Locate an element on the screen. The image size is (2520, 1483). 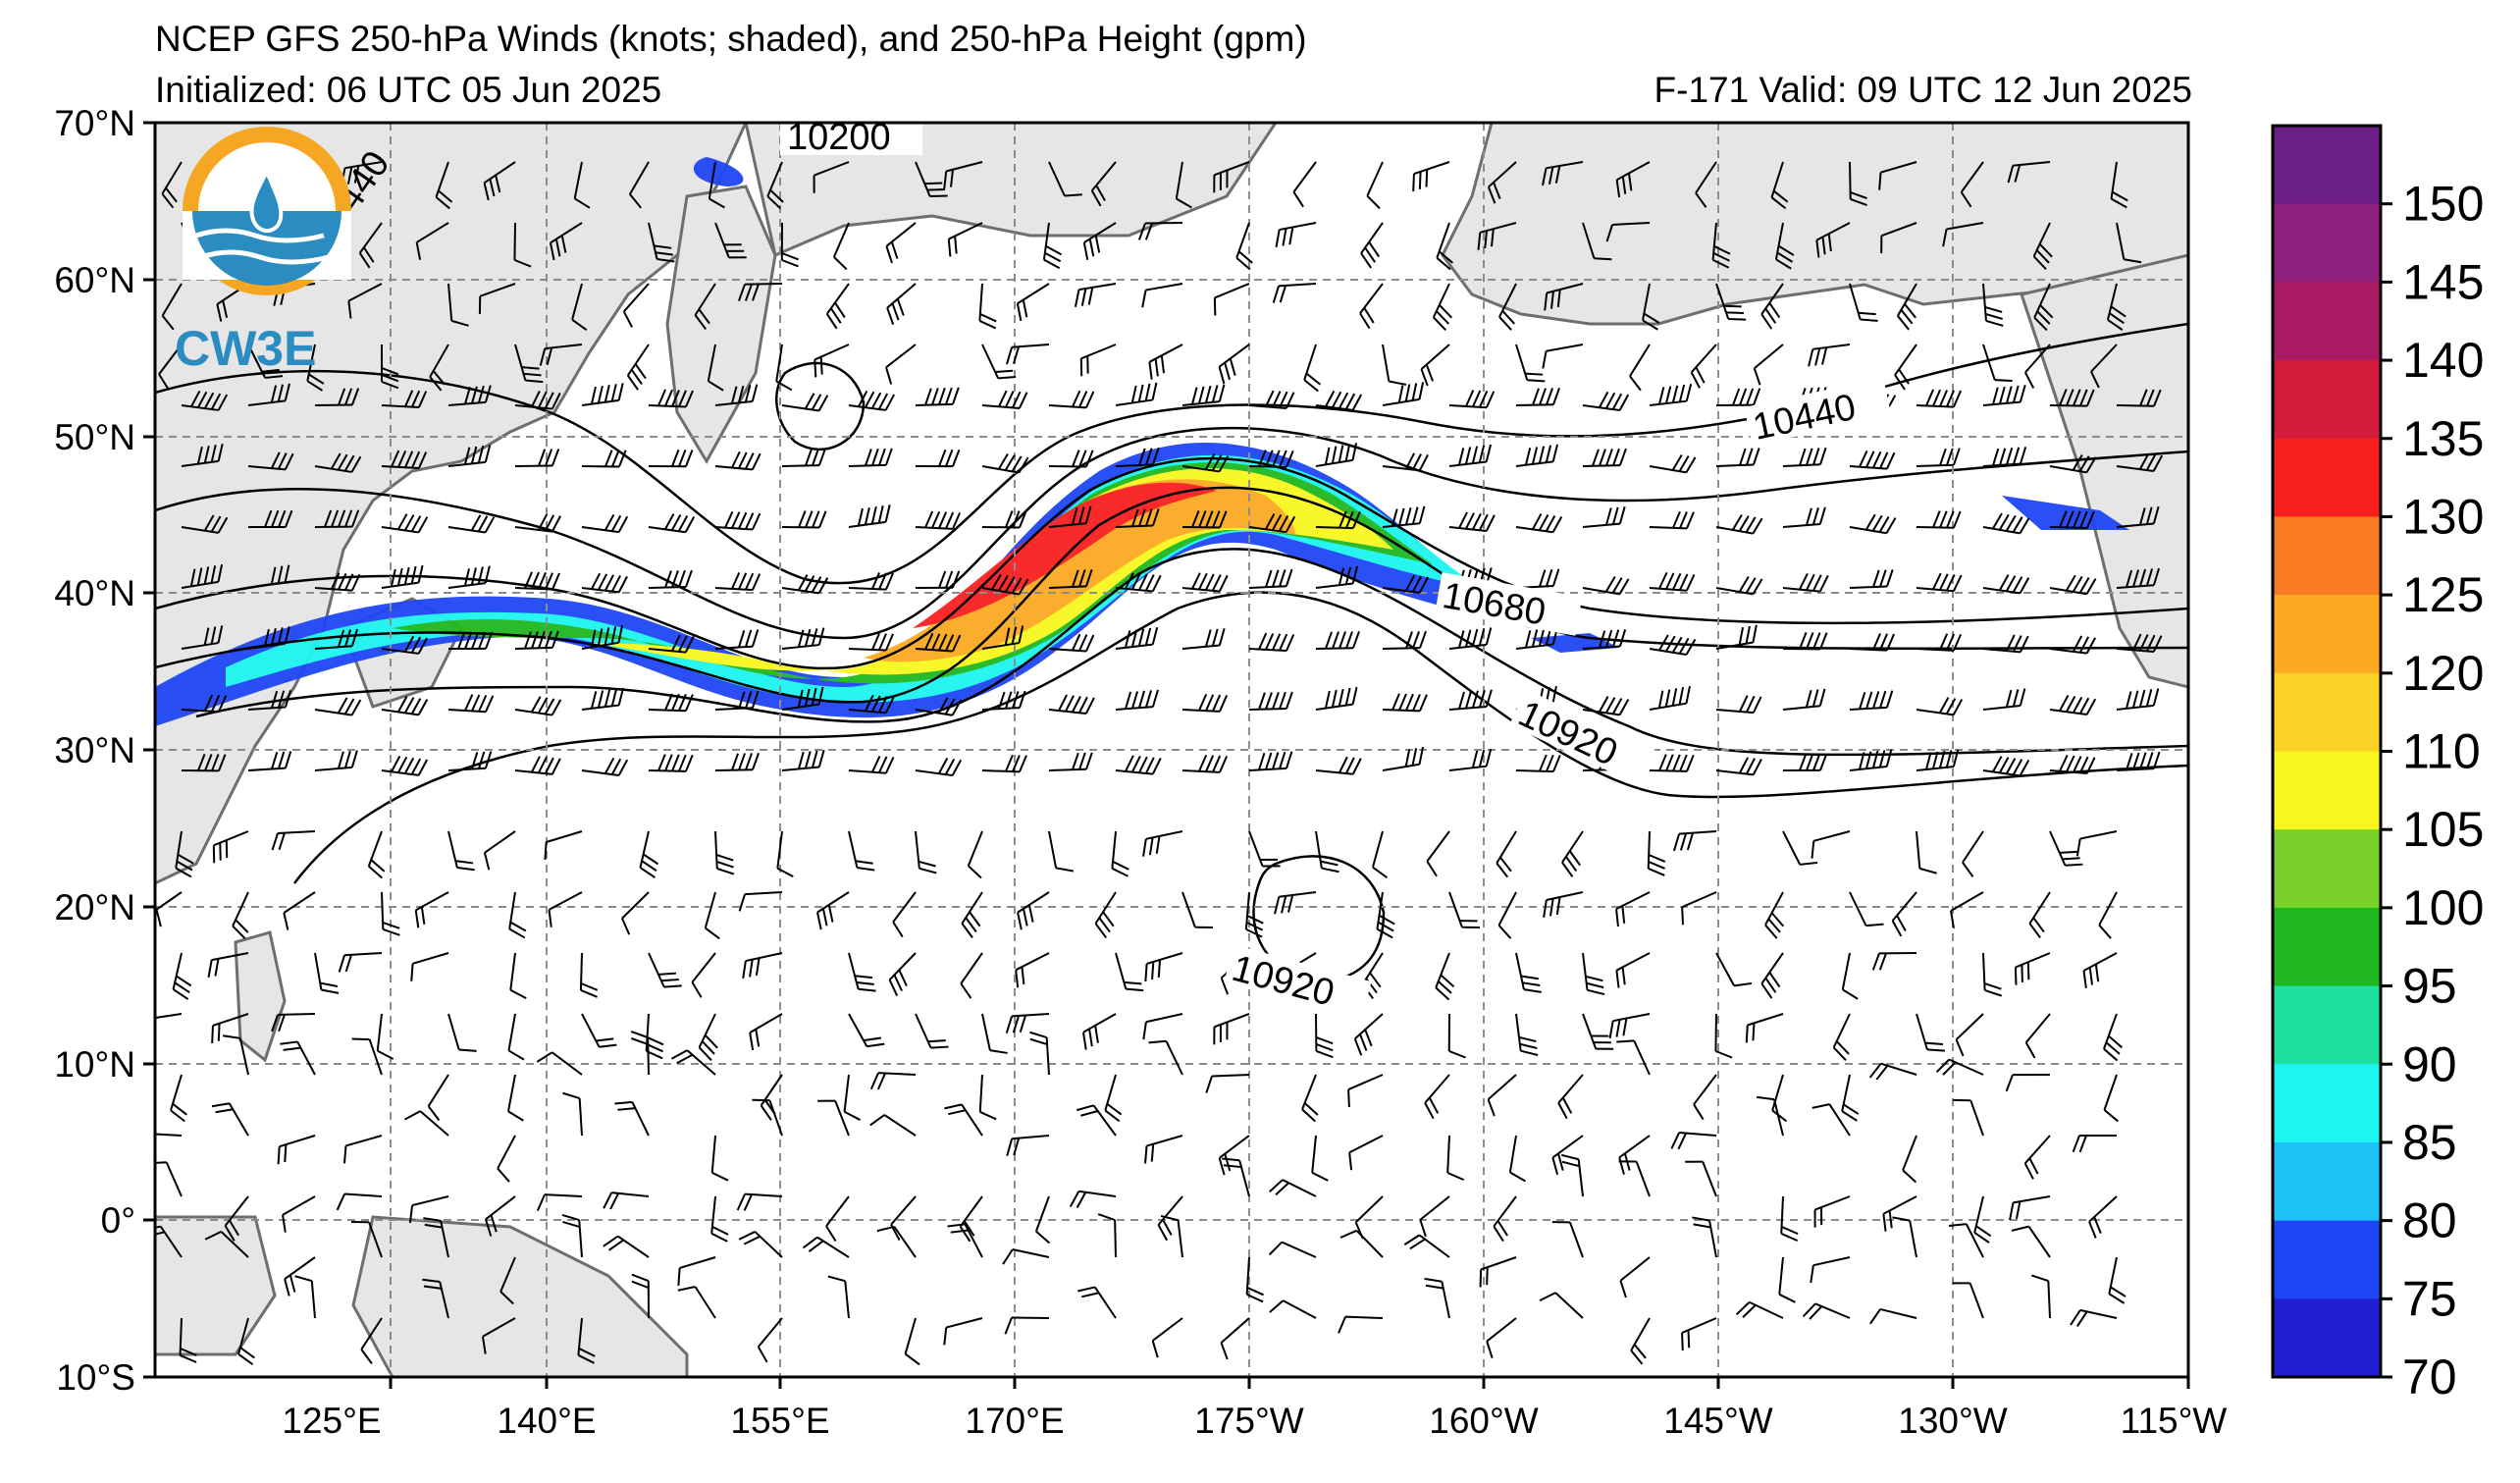
lon-tick-label: 155°E is located at coordinates (779, 1421).